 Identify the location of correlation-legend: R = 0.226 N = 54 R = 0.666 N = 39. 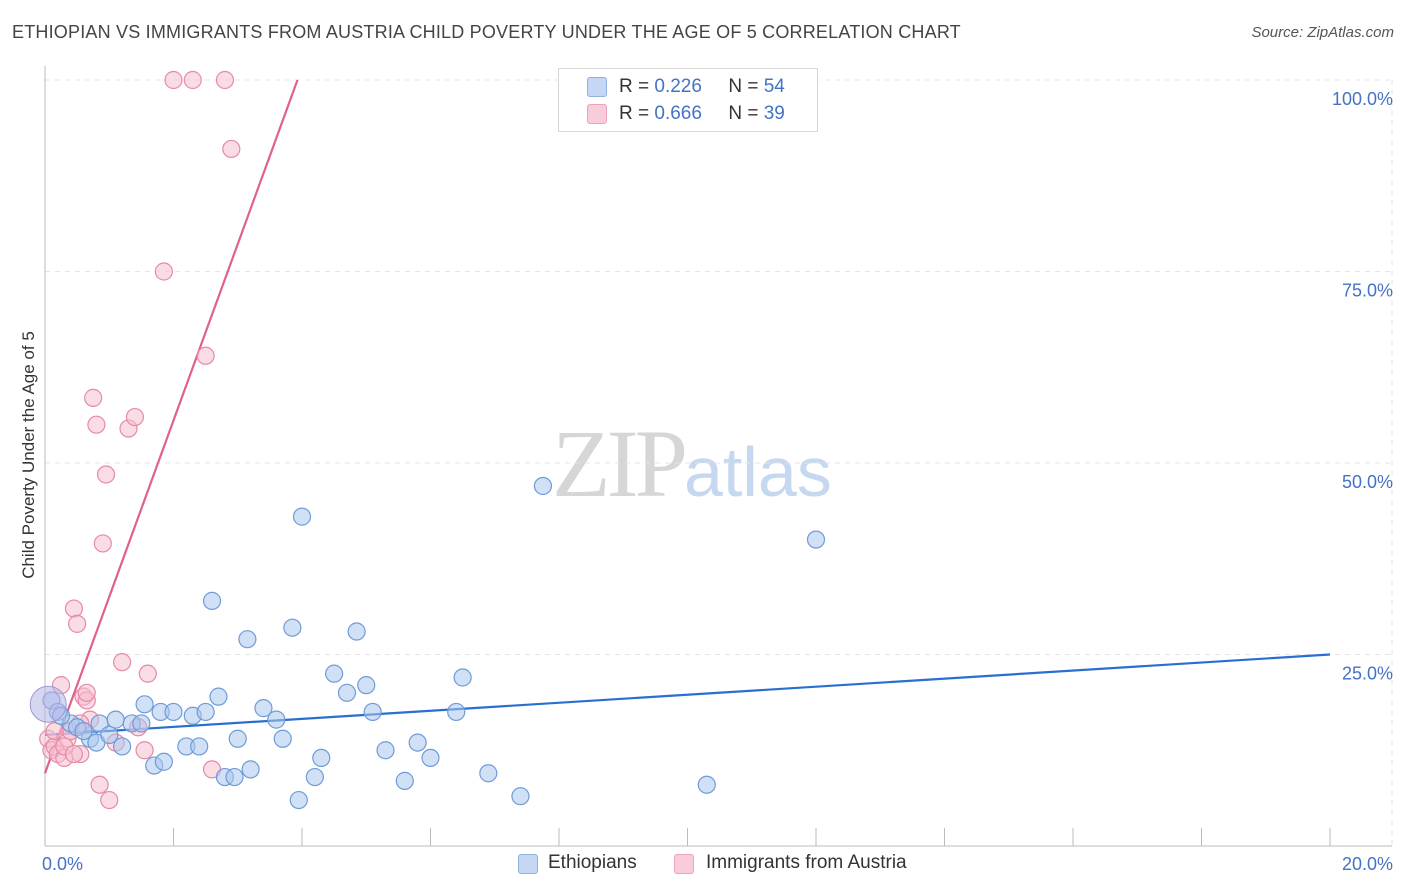
(688, 100).